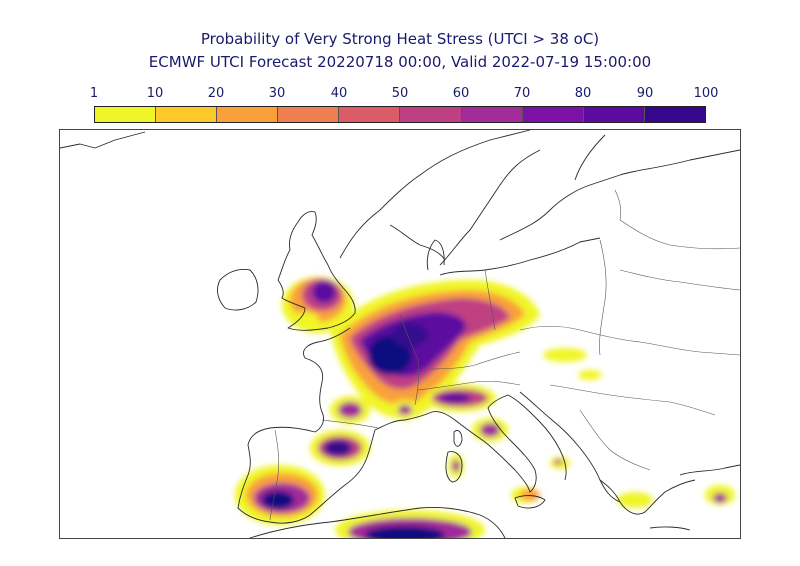 This screenshot has width=800, height=566. What do you see at coordinates (537, 437) in the screenshot?
I see `coast-italy-adriatic` at bounding box center [537, 437].